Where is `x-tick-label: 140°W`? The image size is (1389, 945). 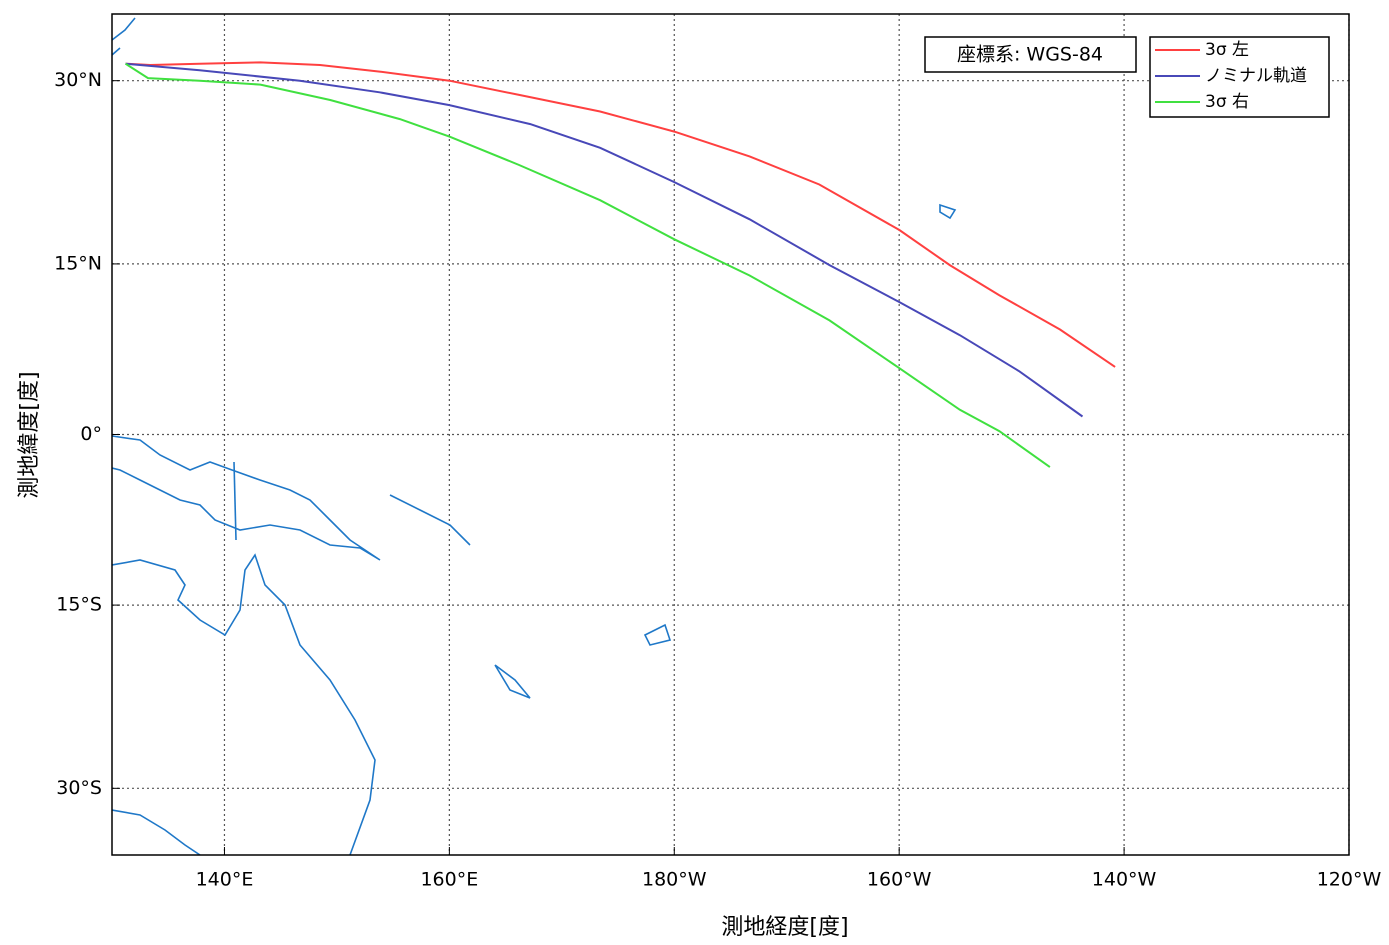
x-tick-label: 140°W is located at coordinates (1124, 880).